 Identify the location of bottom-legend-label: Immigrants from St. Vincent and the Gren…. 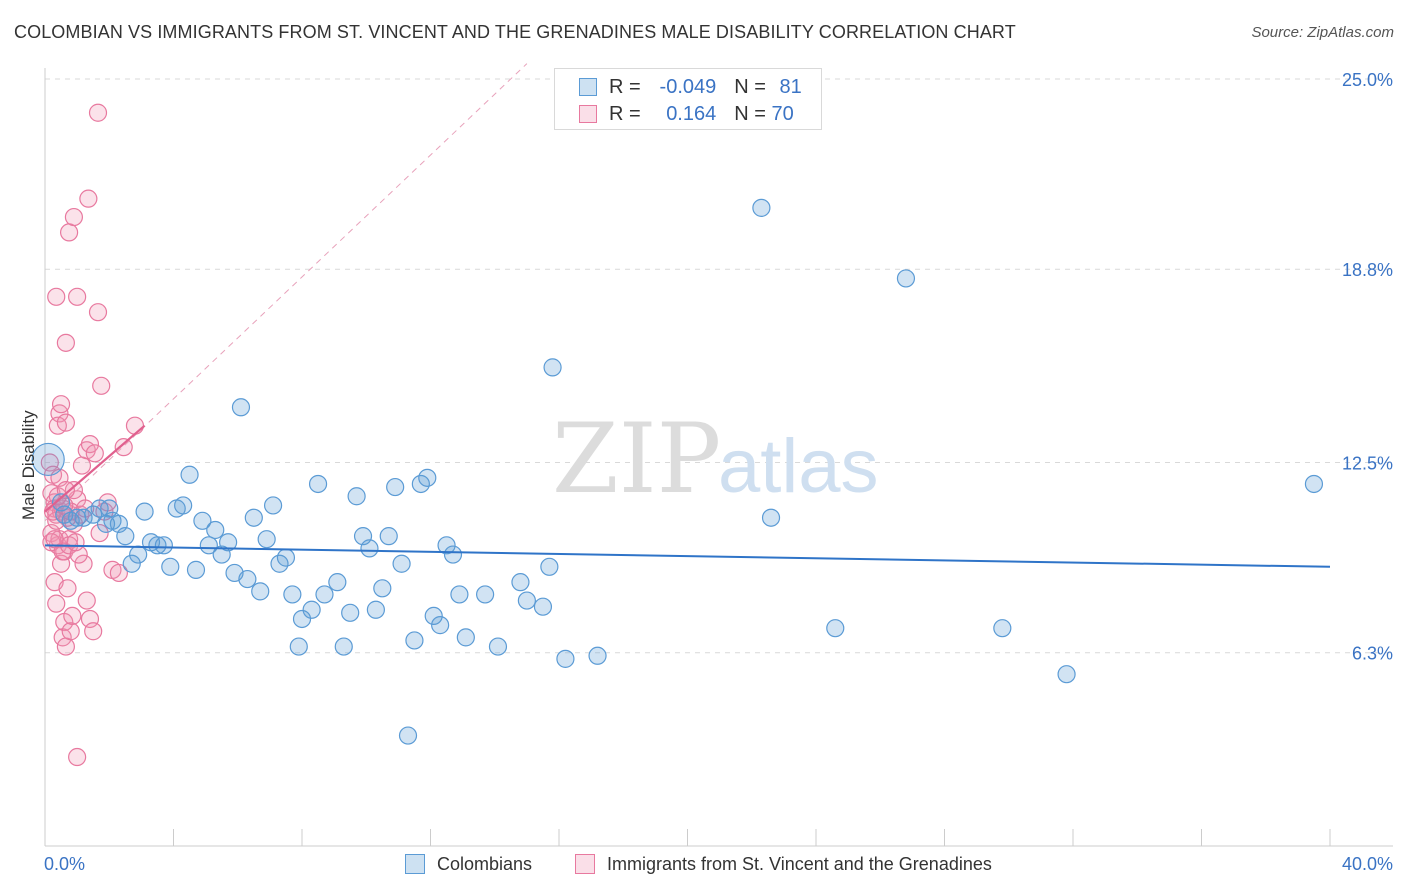
(799, 863).